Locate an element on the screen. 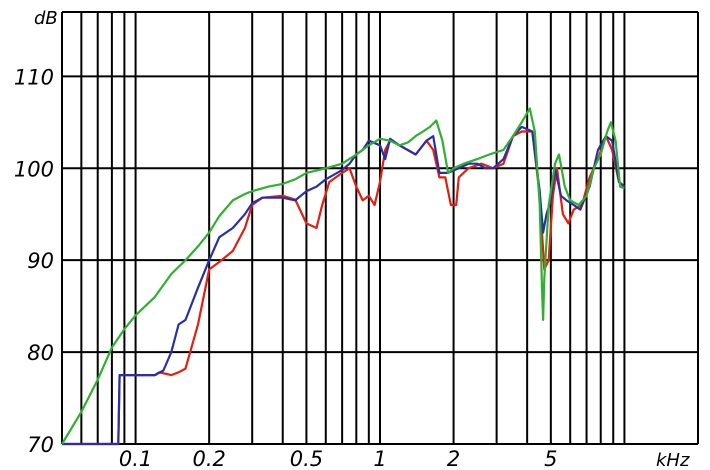 The height and width of the screenshot is (470, 710). x-tick-label: 2 is located at coordinates (453, 458).